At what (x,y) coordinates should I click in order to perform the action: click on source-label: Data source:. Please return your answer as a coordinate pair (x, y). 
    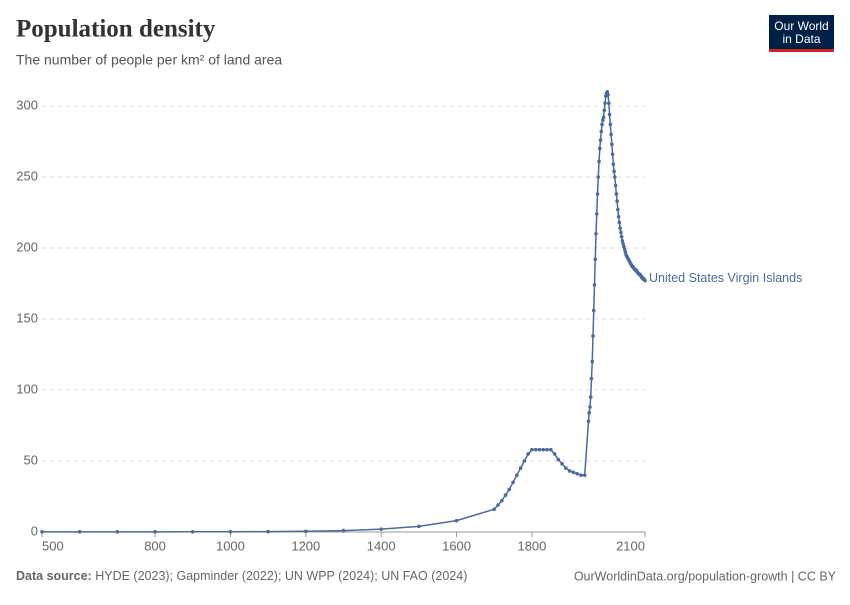
    Looking at the image, I should click on (54, 576).